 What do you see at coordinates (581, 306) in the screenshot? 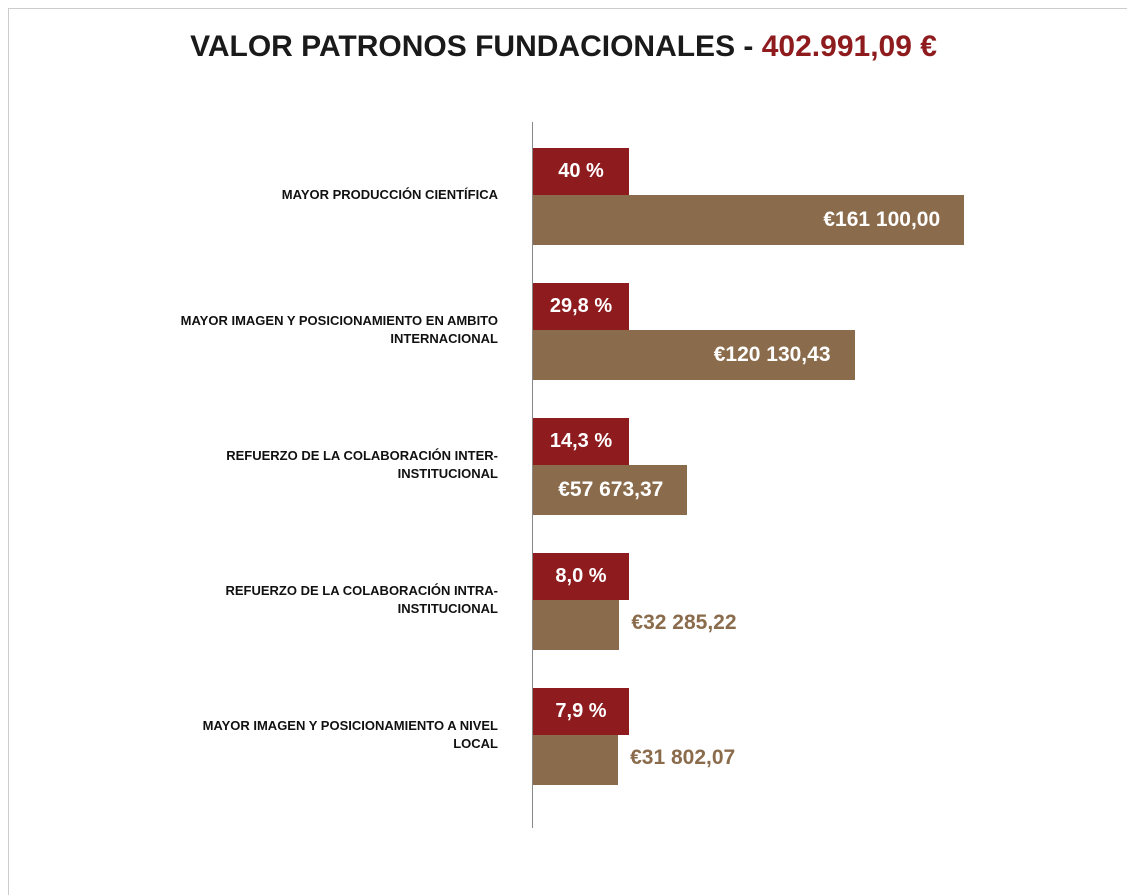
I see `percent-label: 29,8 %` at bounding box center [581, 306].